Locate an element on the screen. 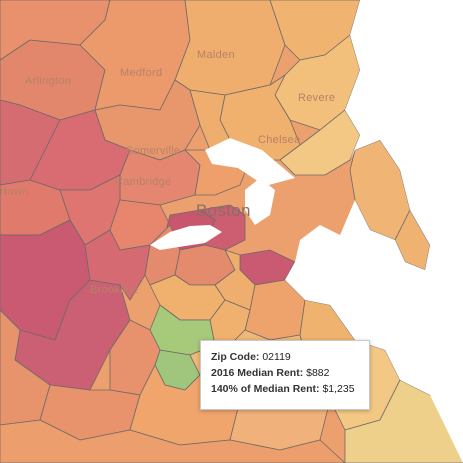  label-brookline: Brookline is located at coordinates (114, 290).